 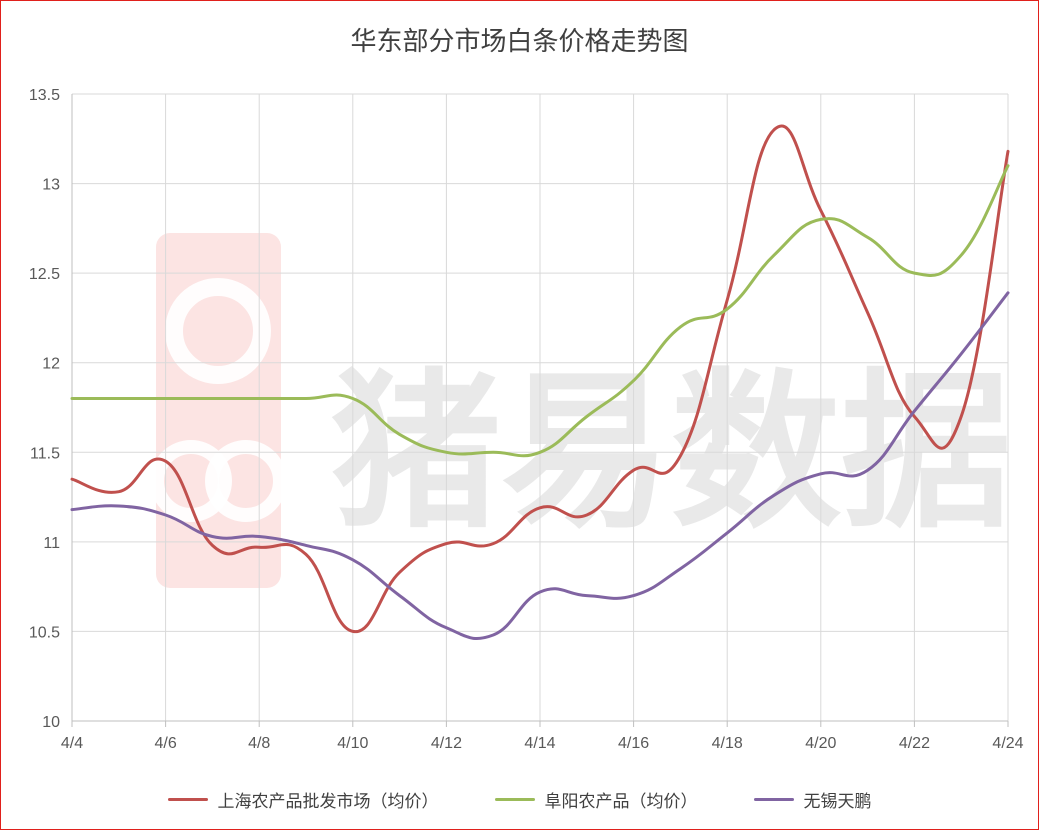 I want to click on y-tick-label: 10, so click(x=51, y=722).